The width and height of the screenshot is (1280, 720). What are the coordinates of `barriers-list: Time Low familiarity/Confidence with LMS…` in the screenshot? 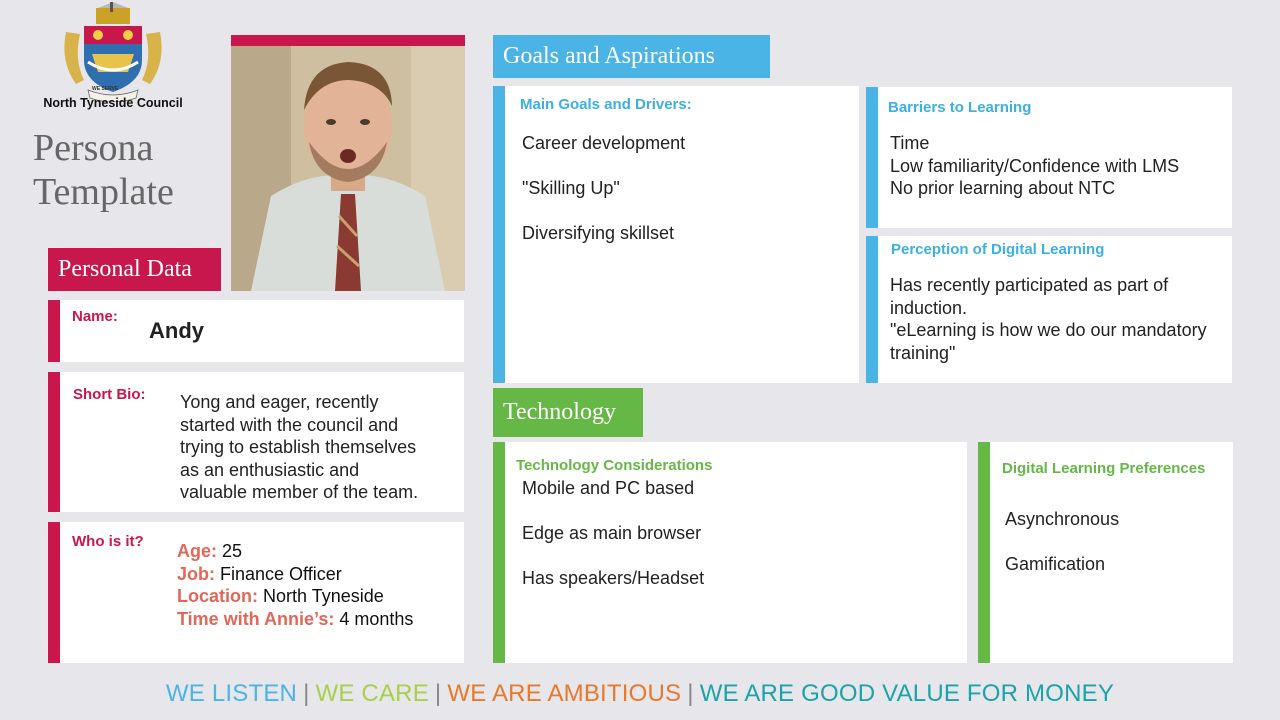 It's located at (1060, 166).